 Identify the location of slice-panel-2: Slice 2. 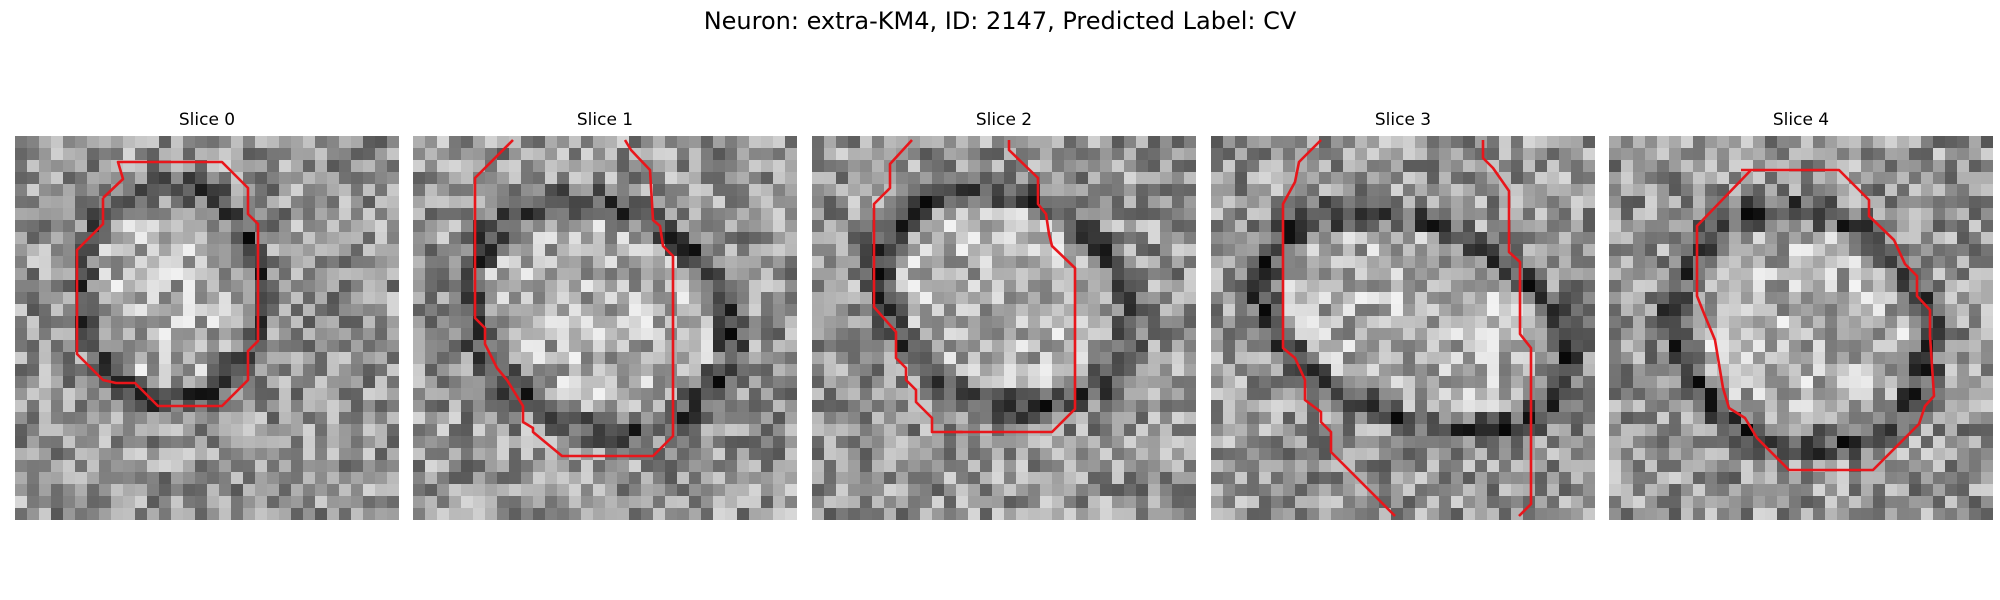
(1004, 315).